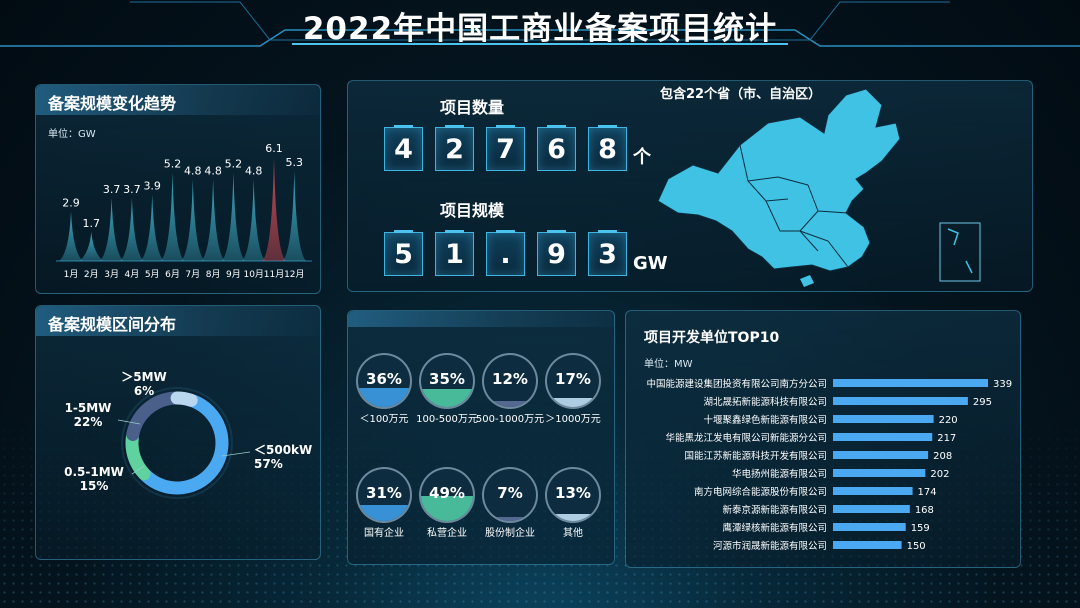  What do you see at coordinates (540, 24) in the screenshot?
I see `title-frame` at bounding box center [540, 24].